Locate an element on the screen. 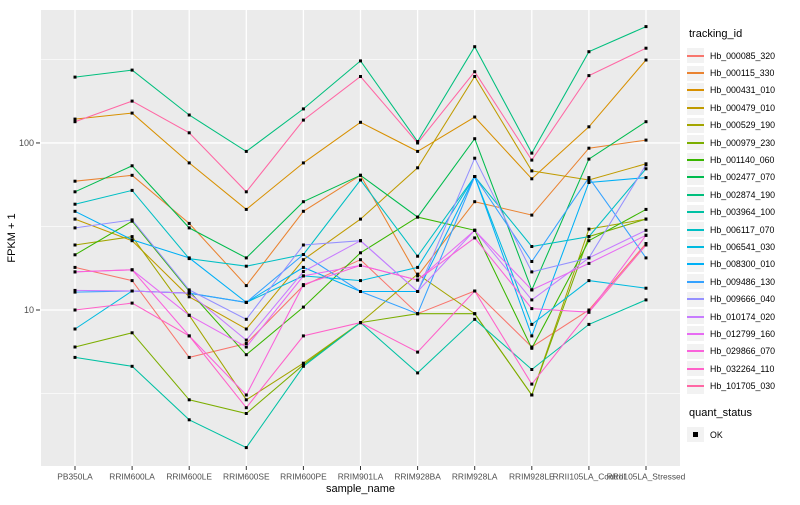 The width and height of the screenshot is (800, 505). legend-item: Hb_002874_190 is located at coordinates (743, 194).